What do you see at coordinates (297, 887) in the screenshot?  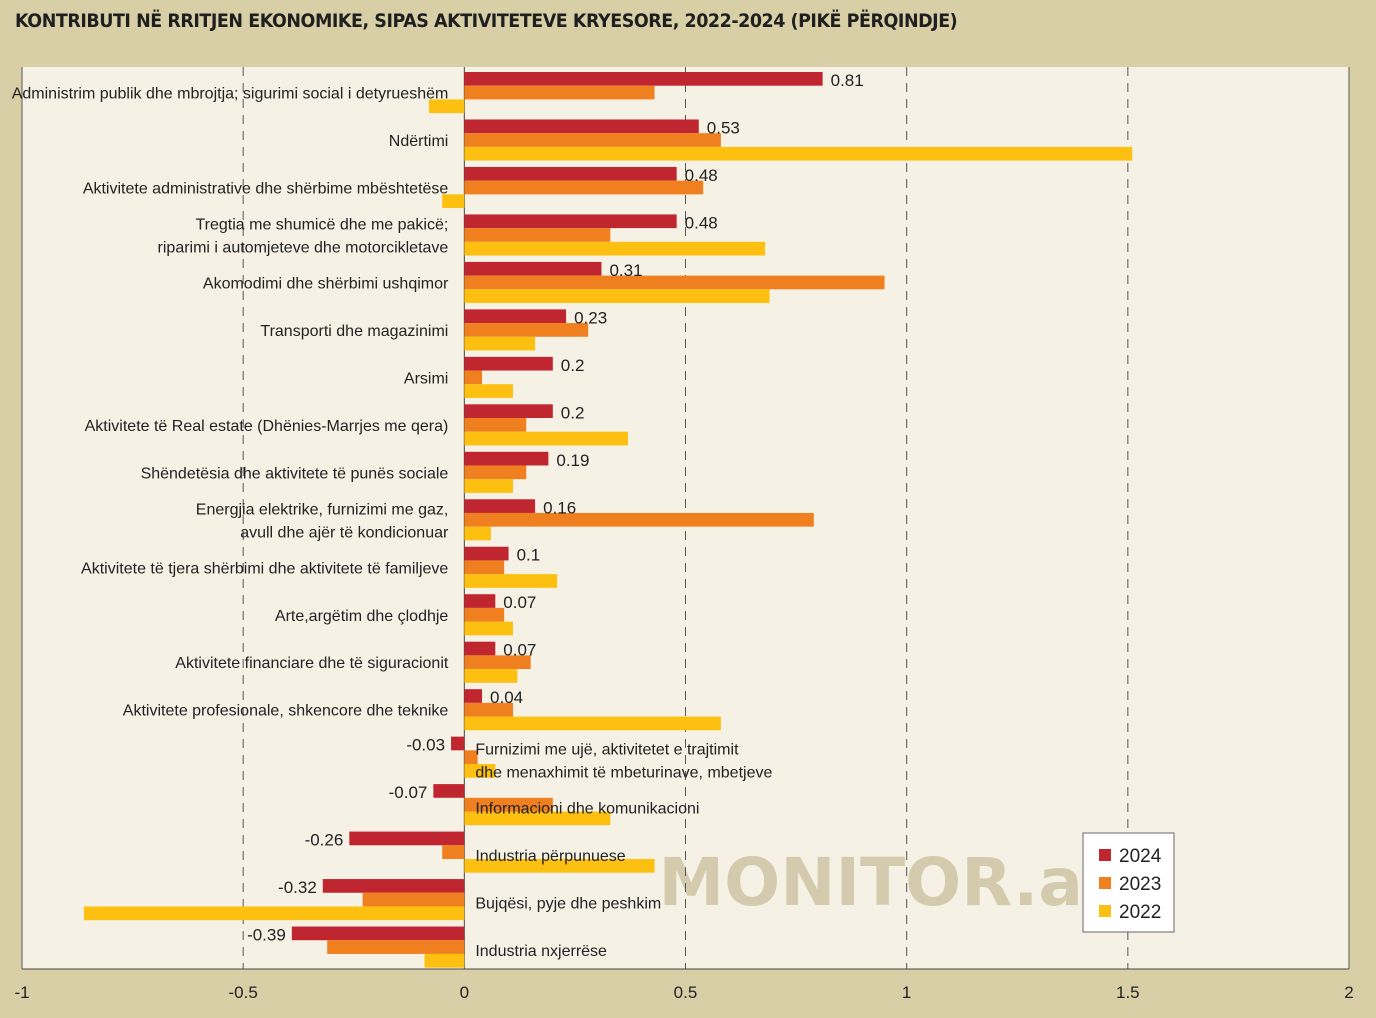 I see `data-label: -0.32` at bounding box center [297, 887].